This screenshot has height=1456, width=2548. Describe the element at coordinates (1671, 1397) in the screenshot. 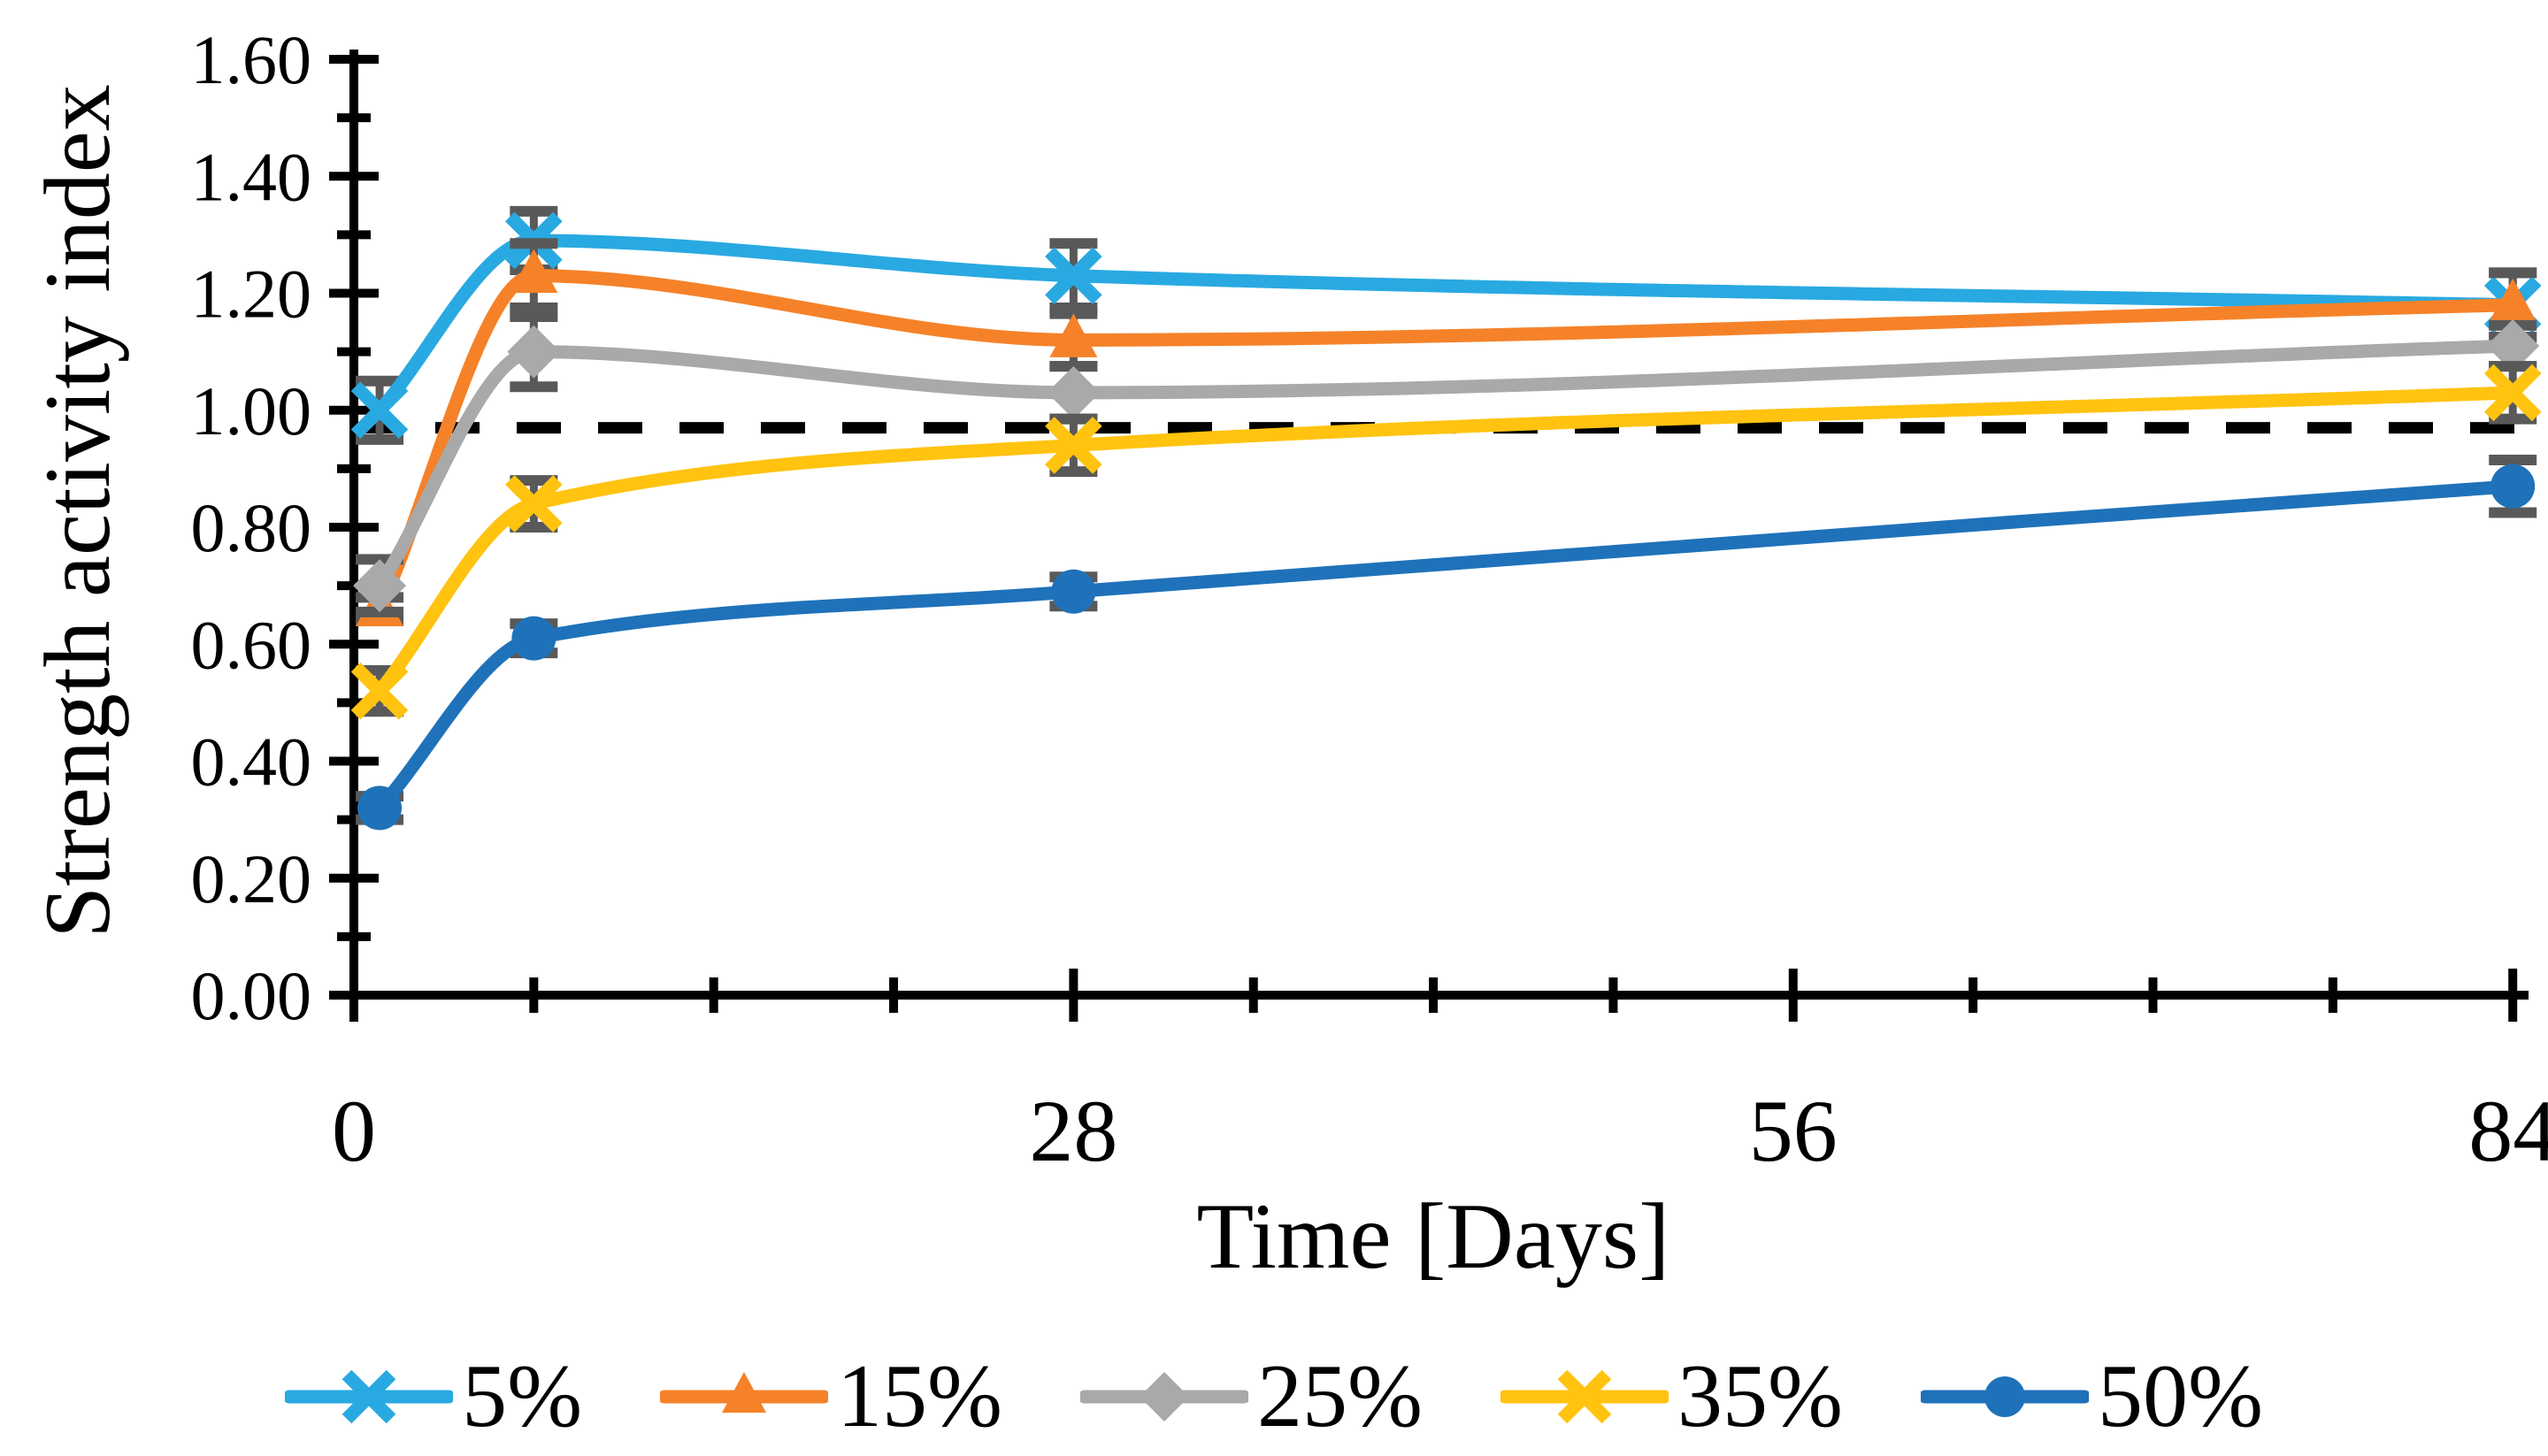

I see `legend-item-35pct: 35%` at that location.